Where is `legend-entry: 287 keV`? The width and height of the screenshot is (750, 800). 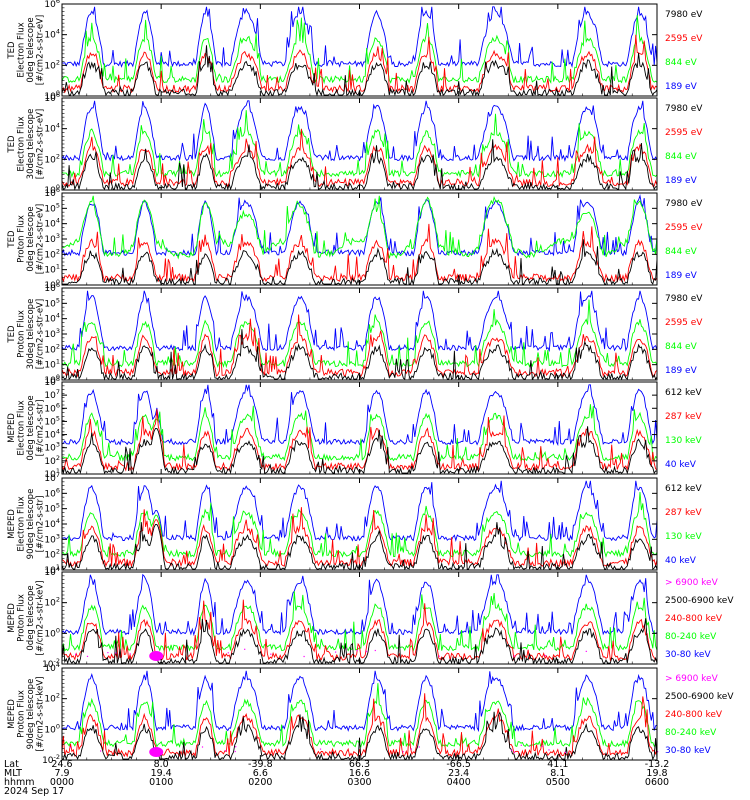 legend-entry: 287 keV is located at coordinates (683, 513).